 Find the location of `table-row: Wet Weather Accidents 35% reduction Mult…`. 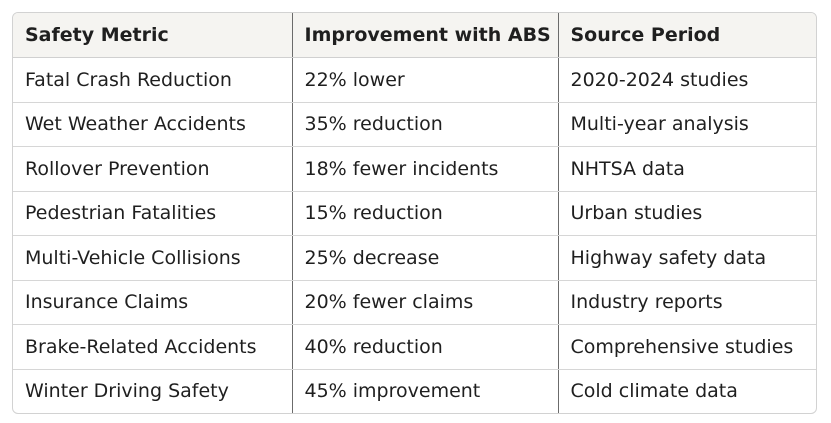

table-row: Wet Weather Accidents 35% reduction Mult… is located at coordinates (414, 124).